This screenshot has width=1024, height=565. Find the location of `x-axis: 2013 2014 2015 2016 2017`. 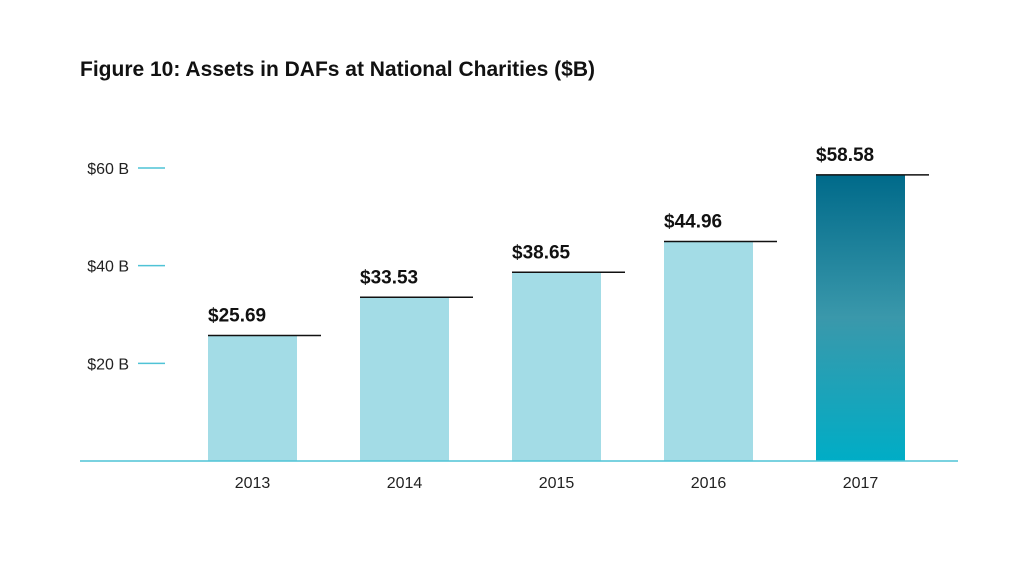

x-axis: 2013 2014 2015 2016 2017 is located at coordinates (519, 476).